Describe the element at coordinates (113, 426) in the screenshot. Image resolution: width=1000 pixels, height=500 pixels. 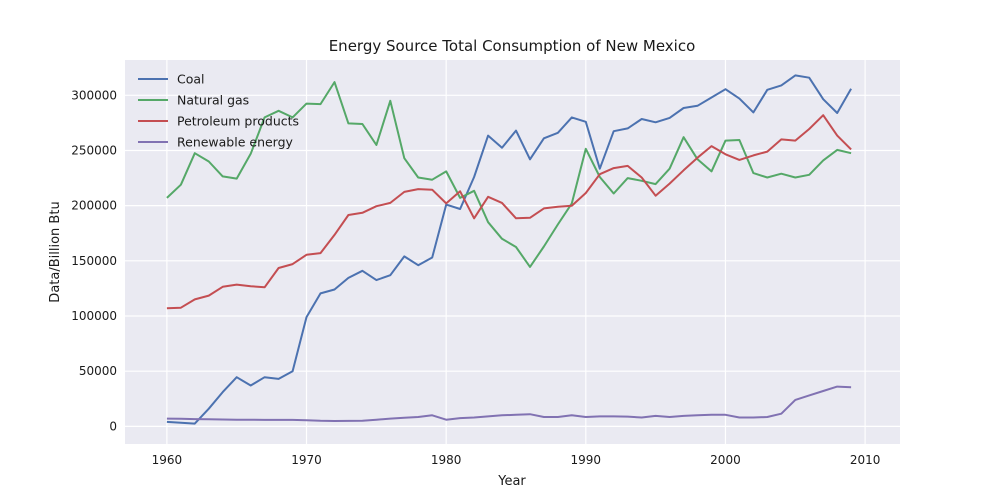
I see `y-tick-label: 0` at that location.